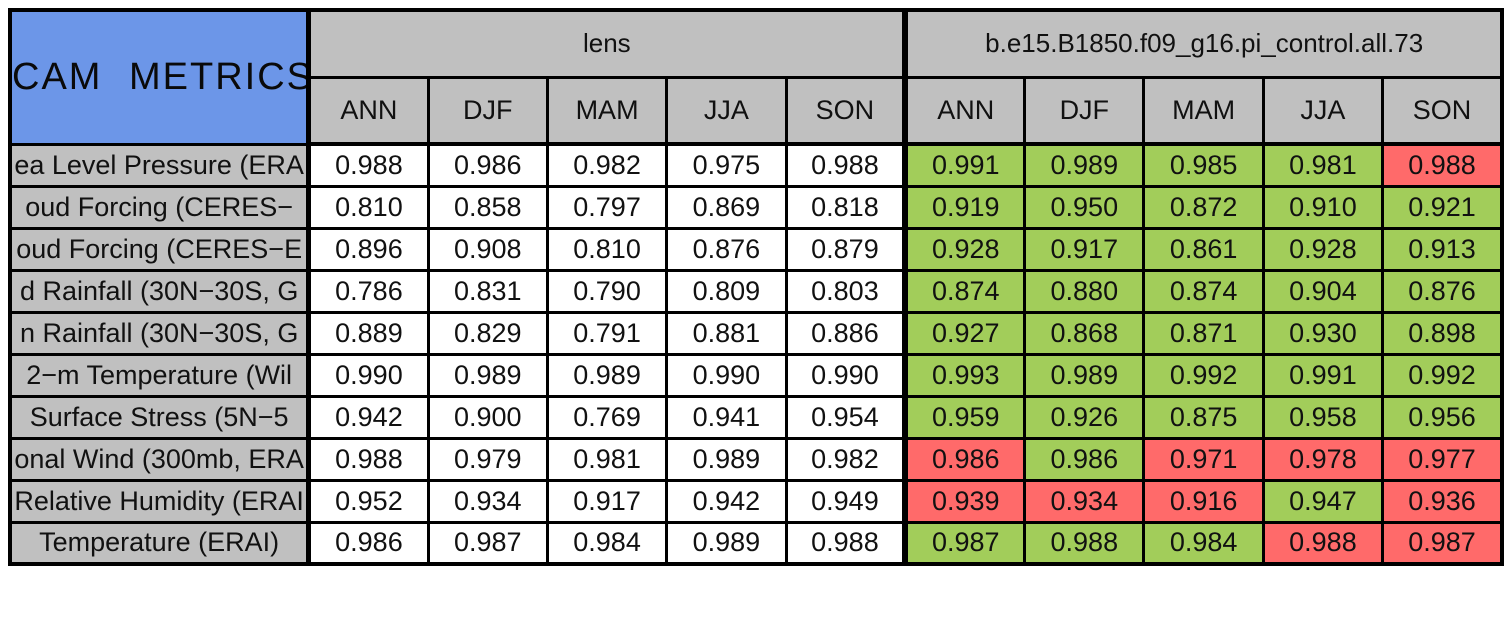 This screenshot has height=619, width=1510. I want to click on control-value-cell: 0.971, so click(1203, 459).